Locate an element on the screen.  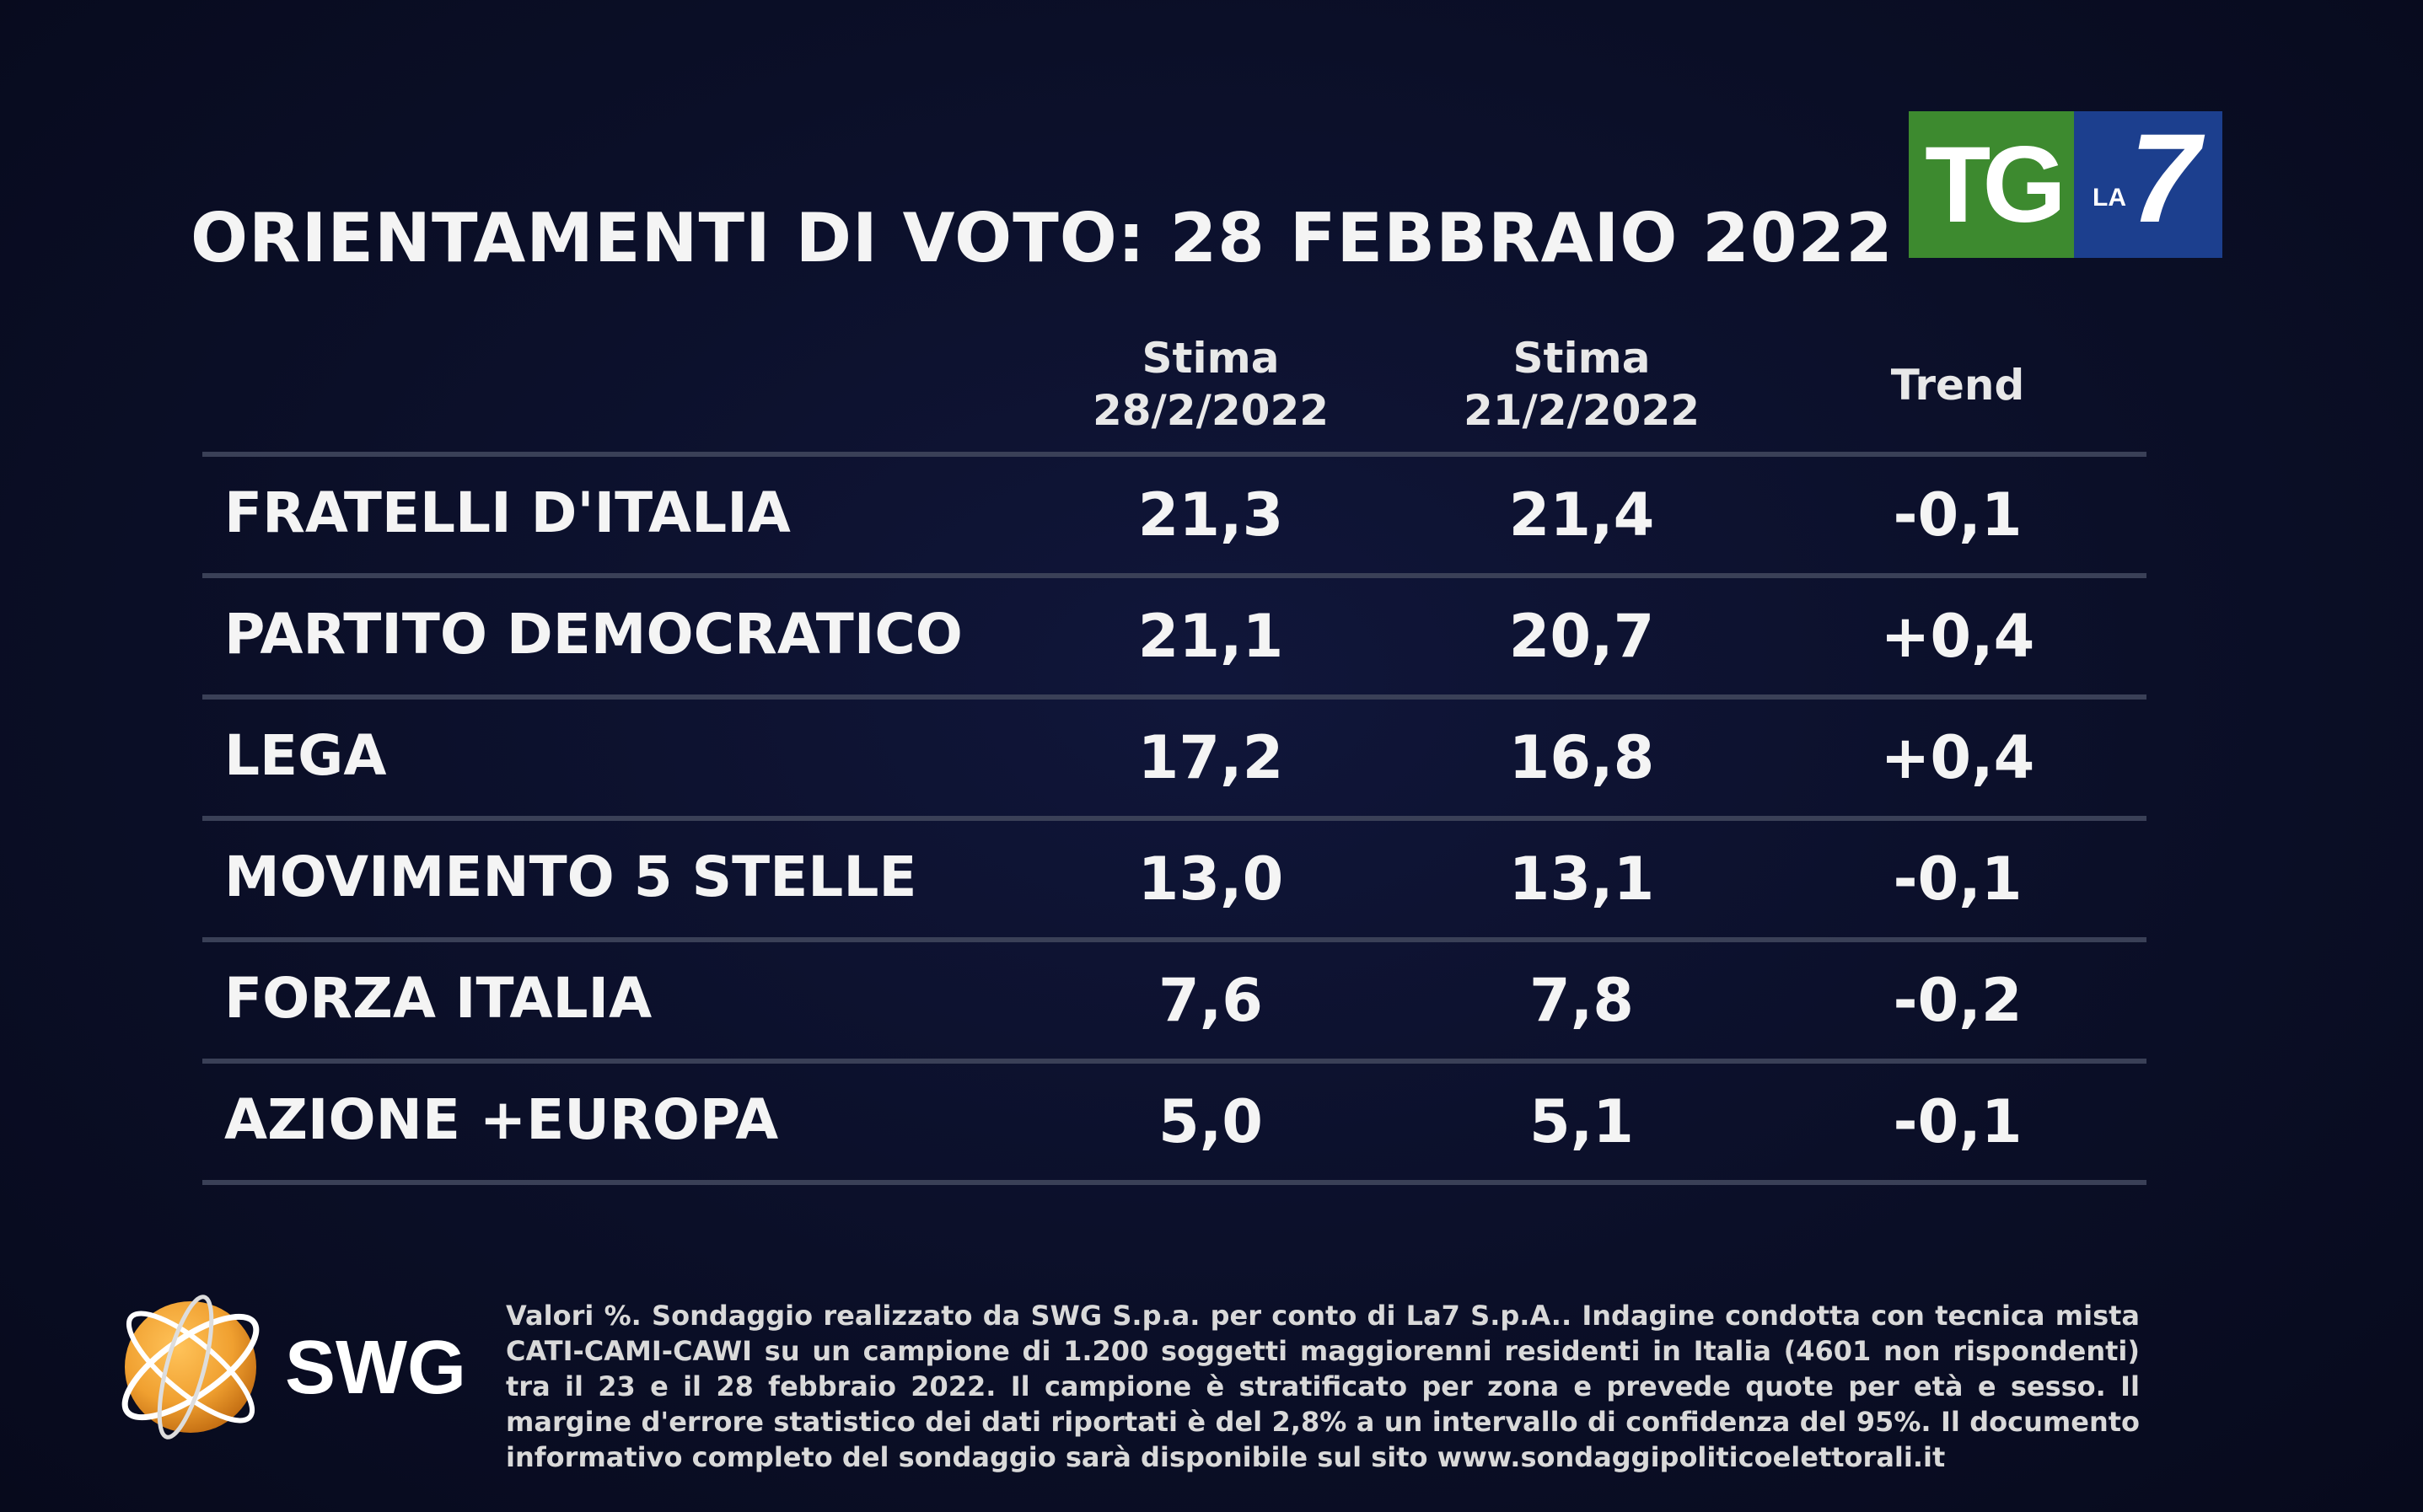
la7-logo-block: LA 7 is located at coordinates (2148, 184).